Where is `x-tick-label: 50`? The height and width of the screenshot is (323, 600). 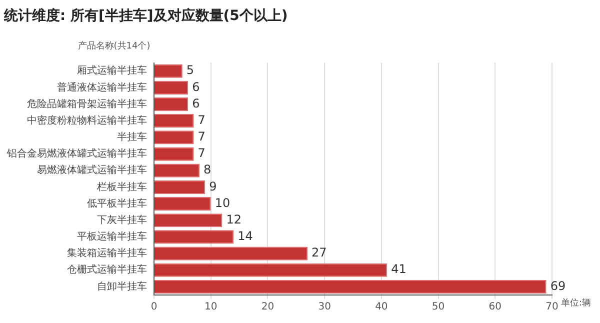 x-tick-label: 50 is located at coordinates (438, 307).